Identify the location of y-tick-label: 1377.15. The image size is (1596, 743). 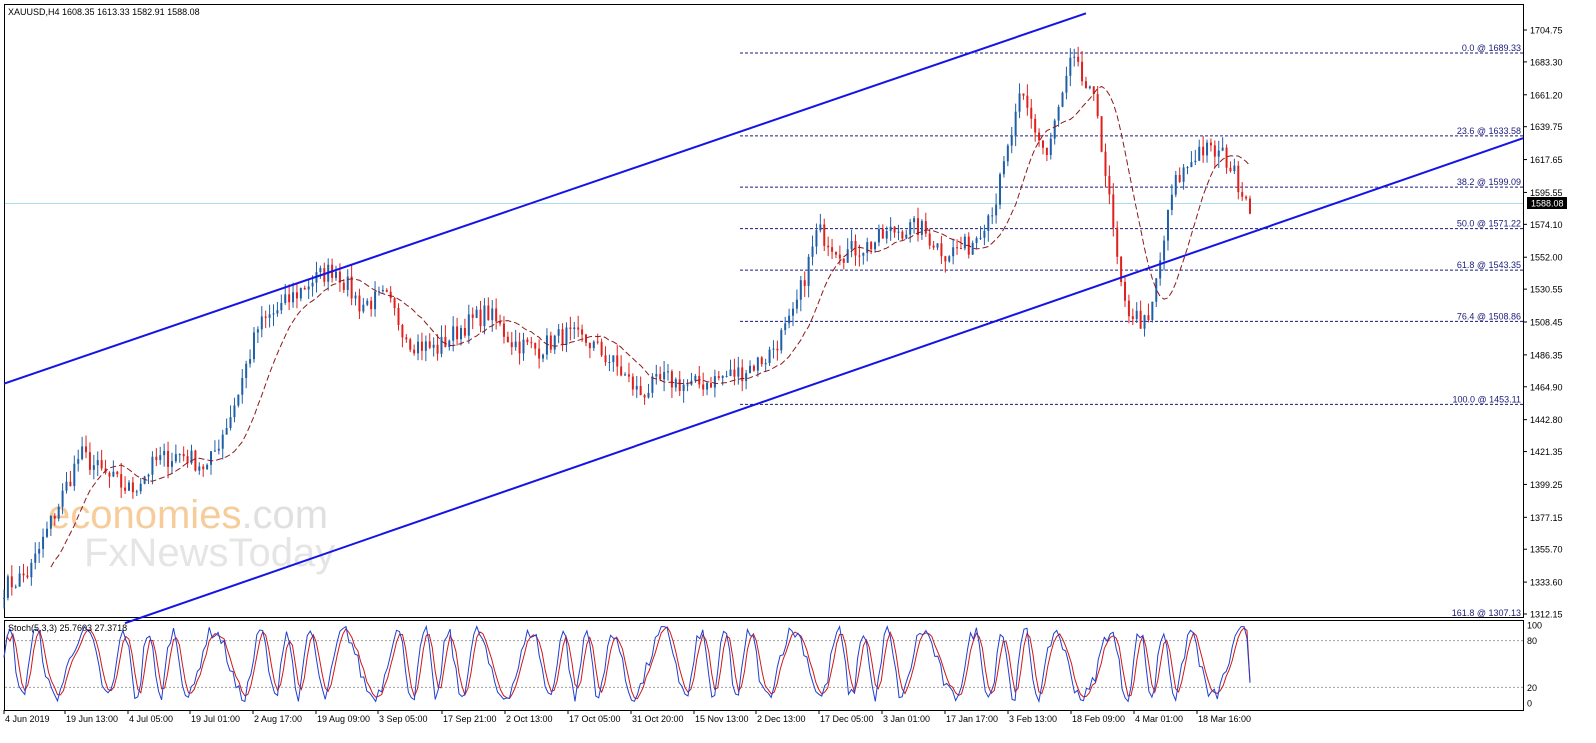
(1546, 518).